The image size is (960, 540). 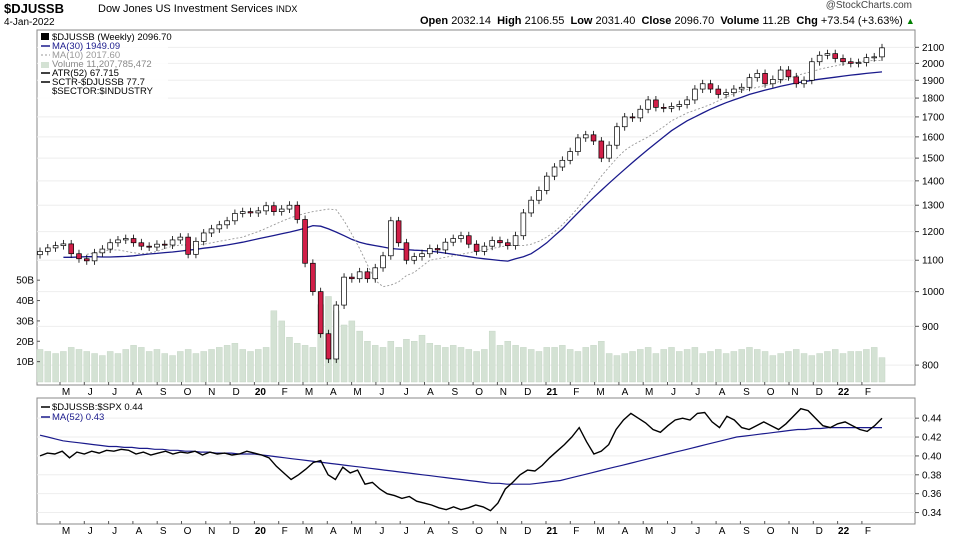 What do you see at coordinates (868, 5) in the screenshot?
I see `watermark: @StockCharts.com` at bounding box center [868, 5].